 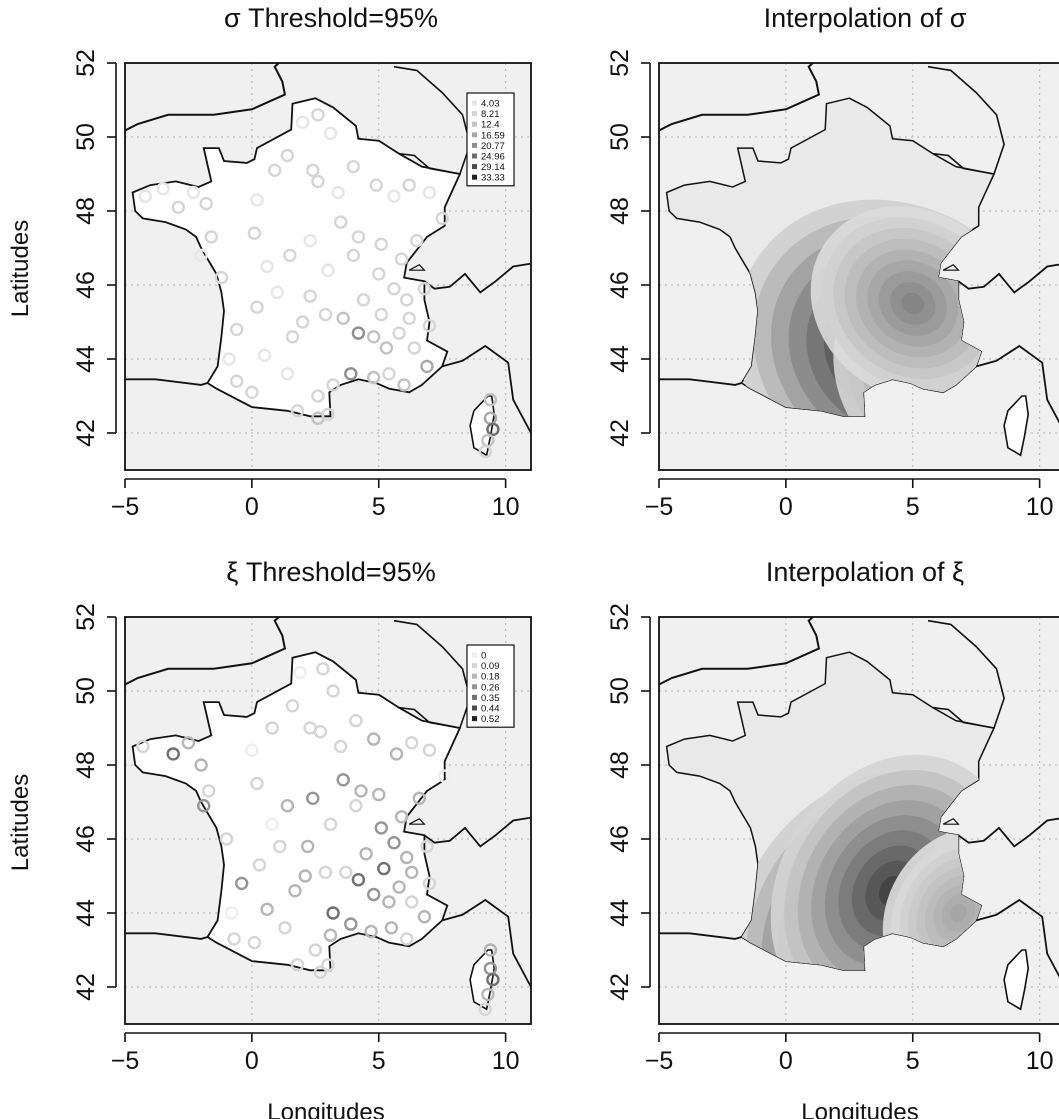 What do you see at coordinates (86, 137) in the screenshot?
I see `y-tick-label: 50` at bounding box center [86, 137].